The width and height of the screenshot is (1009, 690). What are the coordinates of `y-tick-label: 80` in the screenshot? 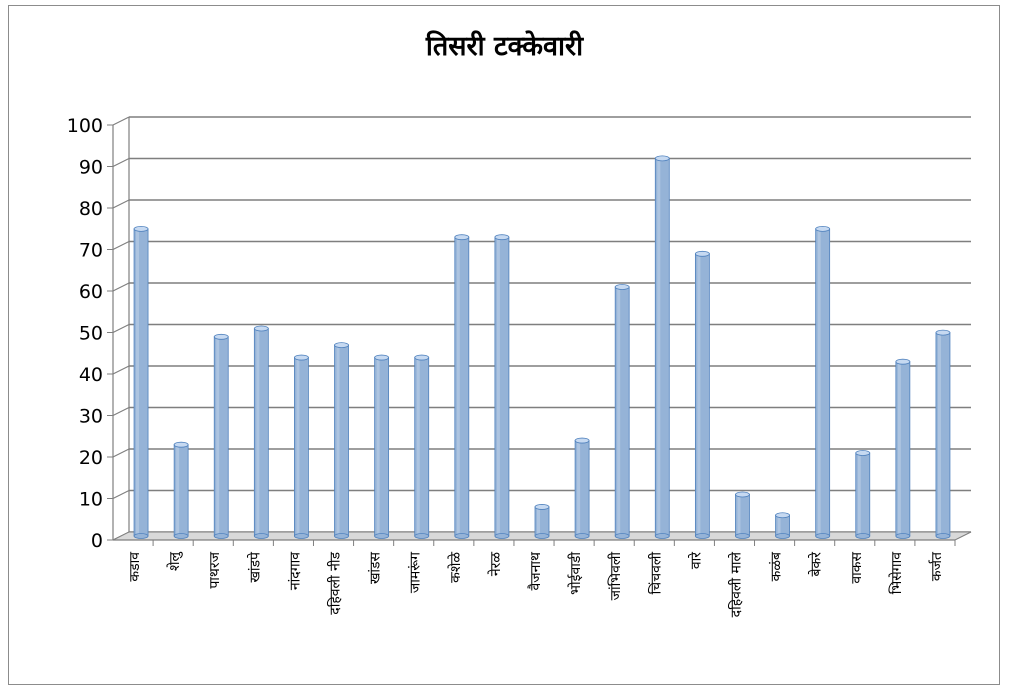 It's located at (91, 209).